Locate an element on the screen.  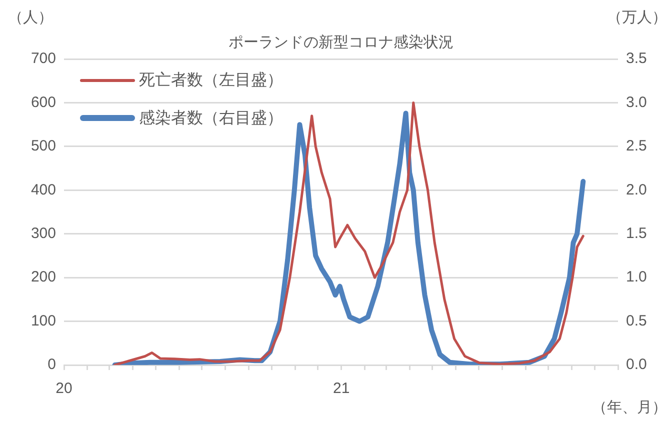
y2-tick-label: 2.5 is located at coordinates (636, 146).